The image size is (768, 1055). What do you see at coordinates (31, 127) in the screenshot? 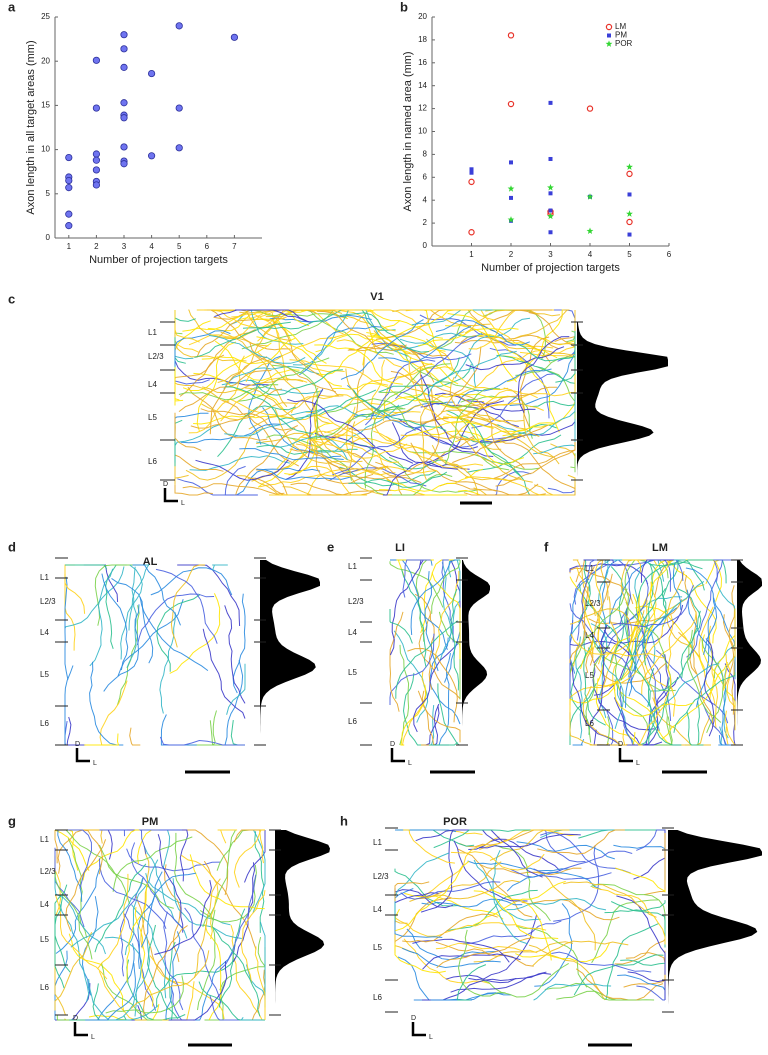
I see `y-axis-label: Axon length in all target areas (mm)` at bounding box center [31, 127].